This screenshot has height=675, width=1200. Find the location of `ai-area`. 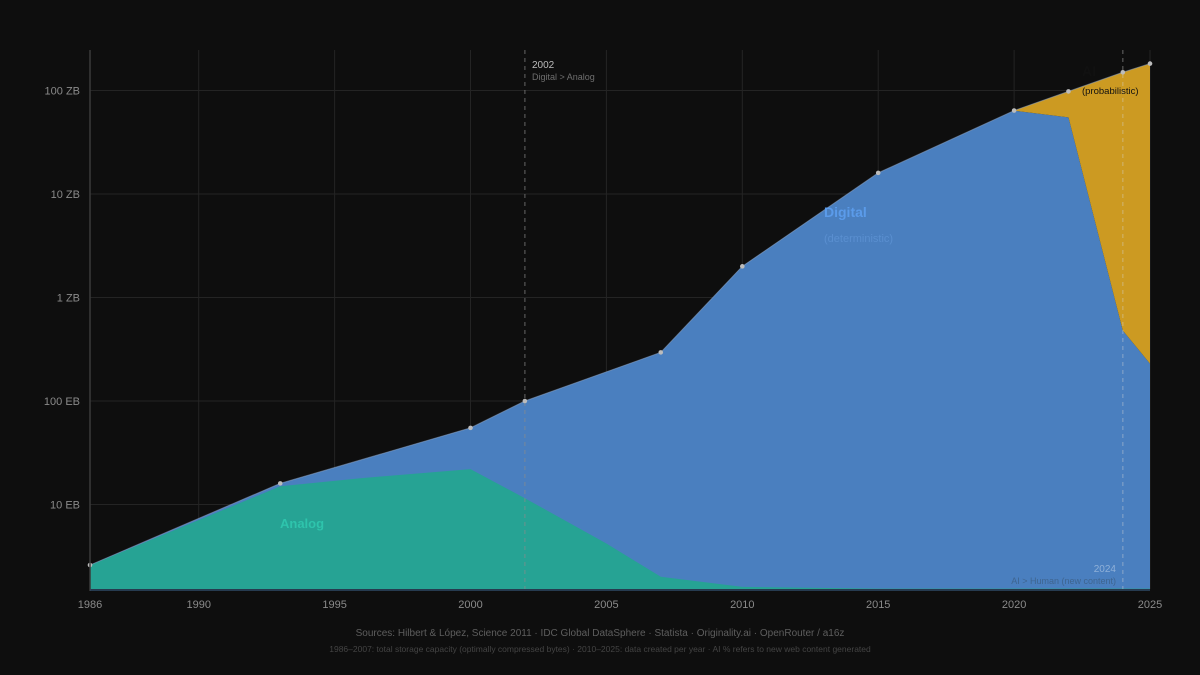

ai-area is located at coordinates (1082, 213).